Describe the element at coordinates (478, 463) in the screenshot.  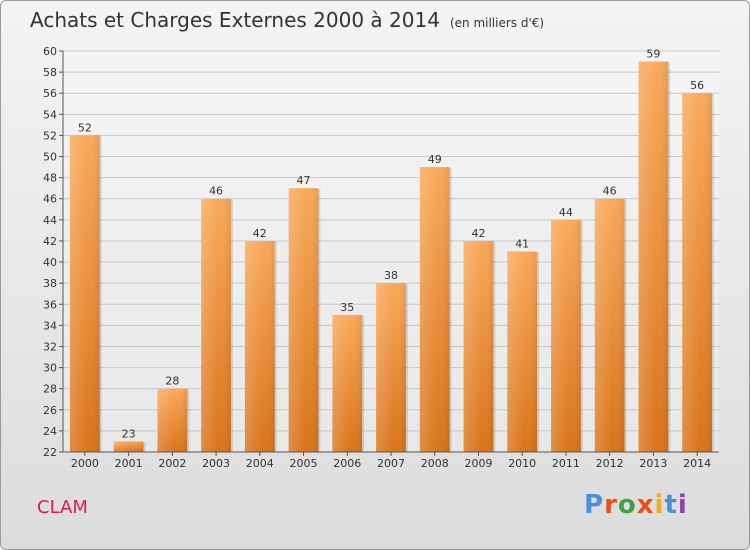
I see `x-tick-label: 2009` at that location.